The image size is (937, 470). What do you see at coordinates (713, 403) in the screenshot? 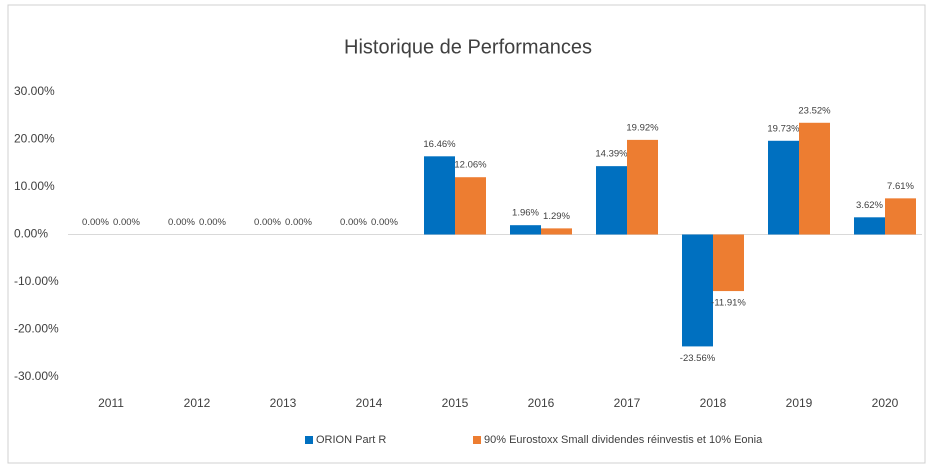
I see `x-tick-label: 2018` at bounding box center [713, 403].